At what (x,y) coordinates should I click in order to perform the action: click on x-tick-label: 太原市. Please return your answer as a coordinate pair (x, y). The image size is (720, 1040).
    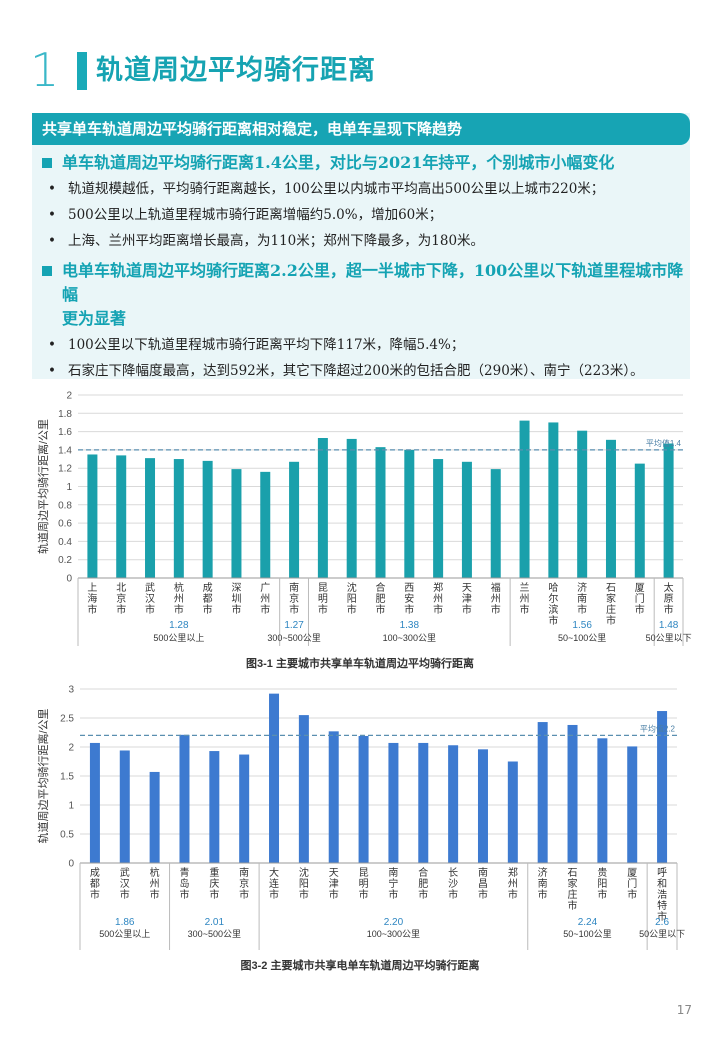
    Looking at the image, I should click on (669, 598).